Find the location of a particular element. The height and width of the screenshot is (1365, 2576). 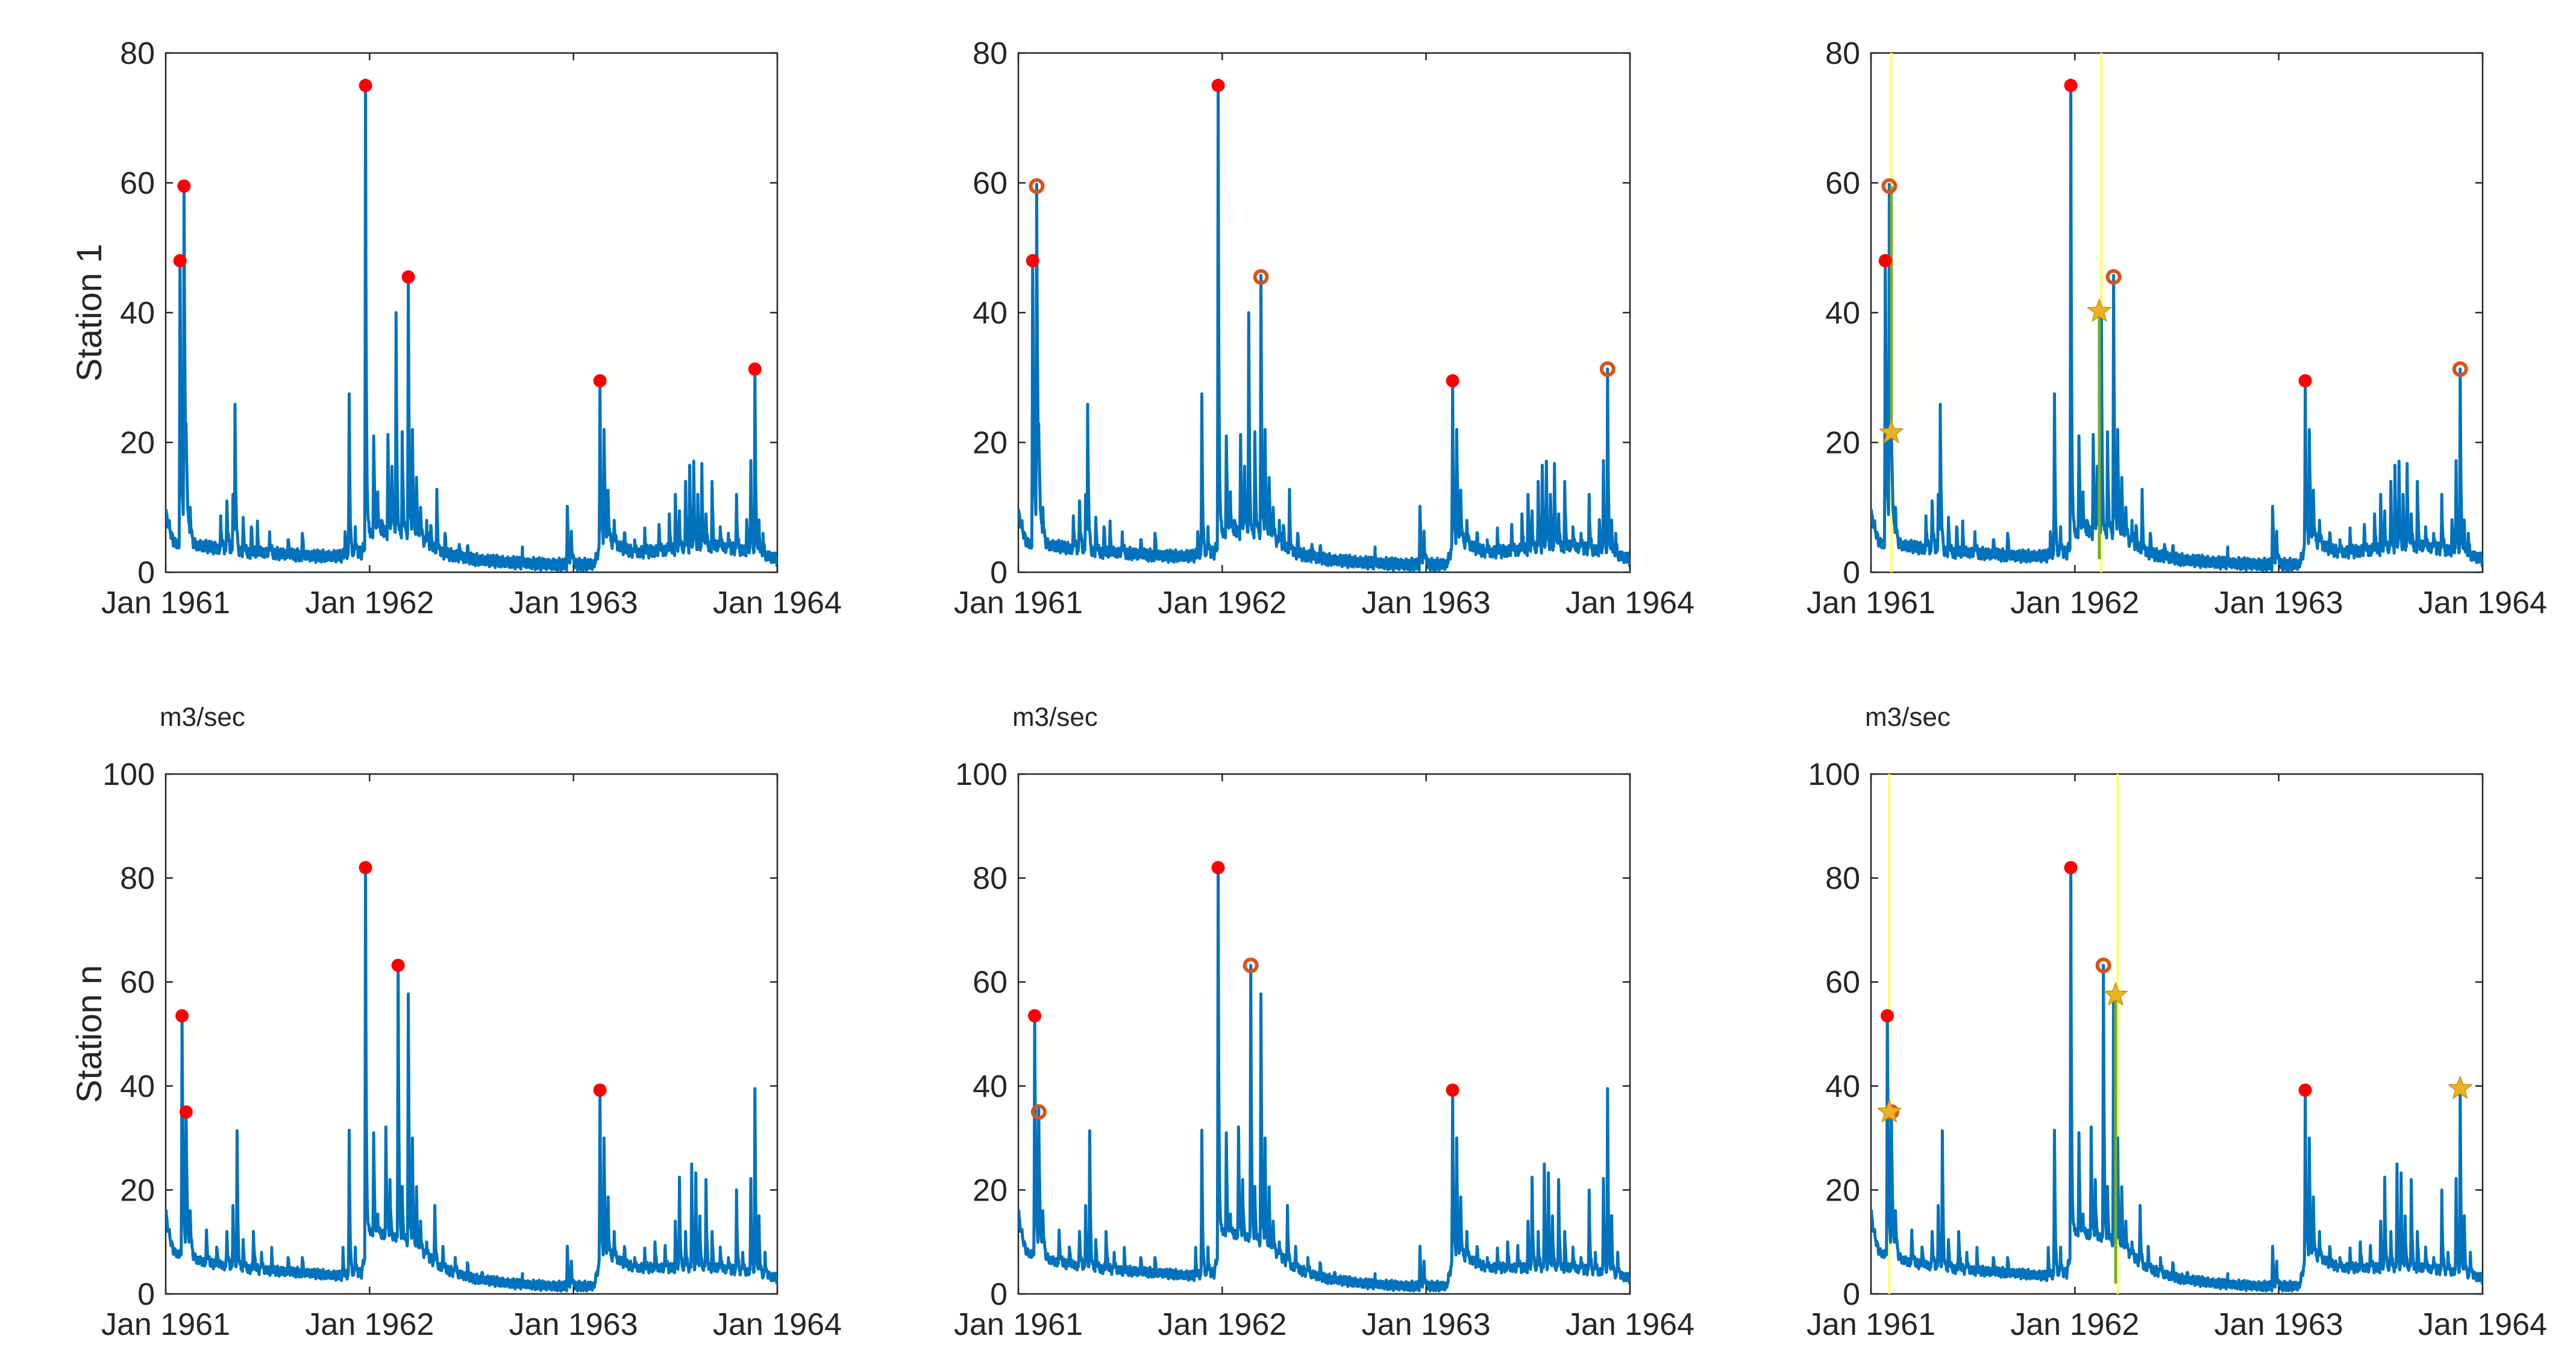

y-axis-label: Station 1 is located at coordinates (89, 313).